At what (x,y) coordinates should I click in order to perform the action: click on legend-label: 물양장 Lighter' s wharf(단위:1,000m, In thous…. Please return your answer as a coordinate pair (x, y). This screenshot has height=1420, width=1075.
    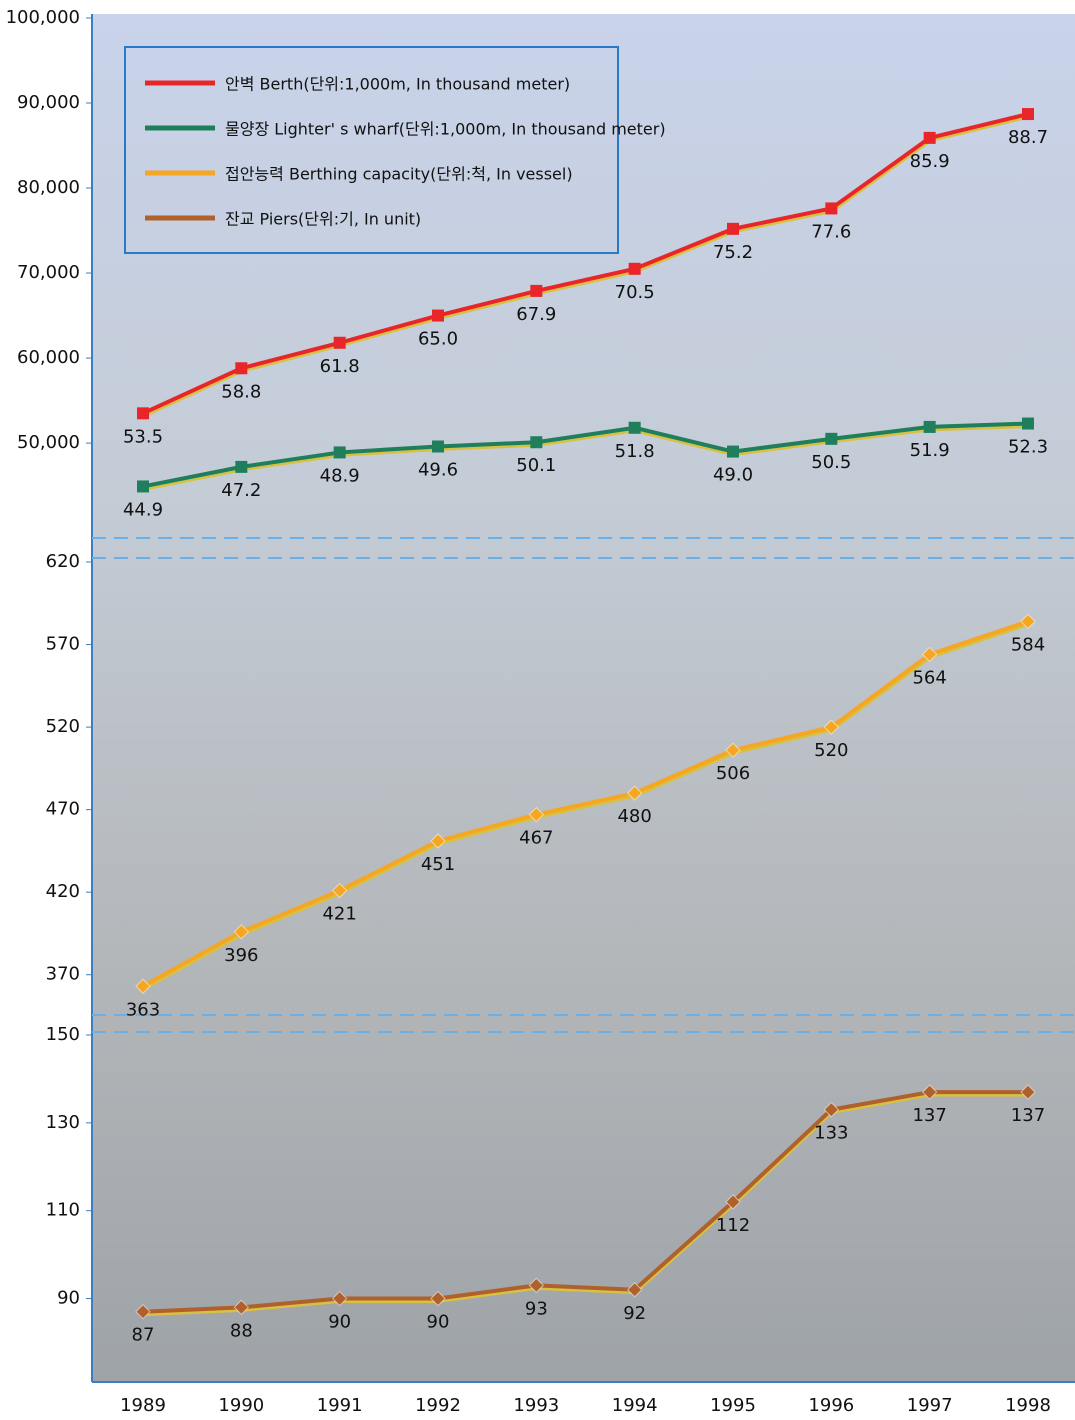
    Looking at the image, I should click on (445, 129).